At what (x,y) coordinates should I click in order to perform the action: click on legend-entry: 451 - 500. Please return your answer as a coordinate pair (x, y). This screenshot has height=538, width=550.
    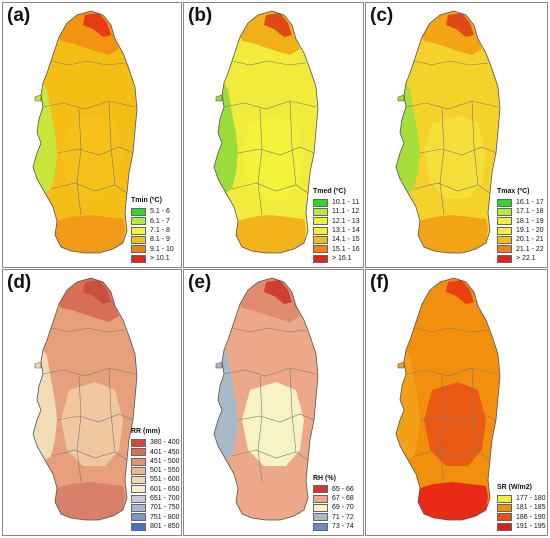
    Looking at the image, I should click on (155, 461).